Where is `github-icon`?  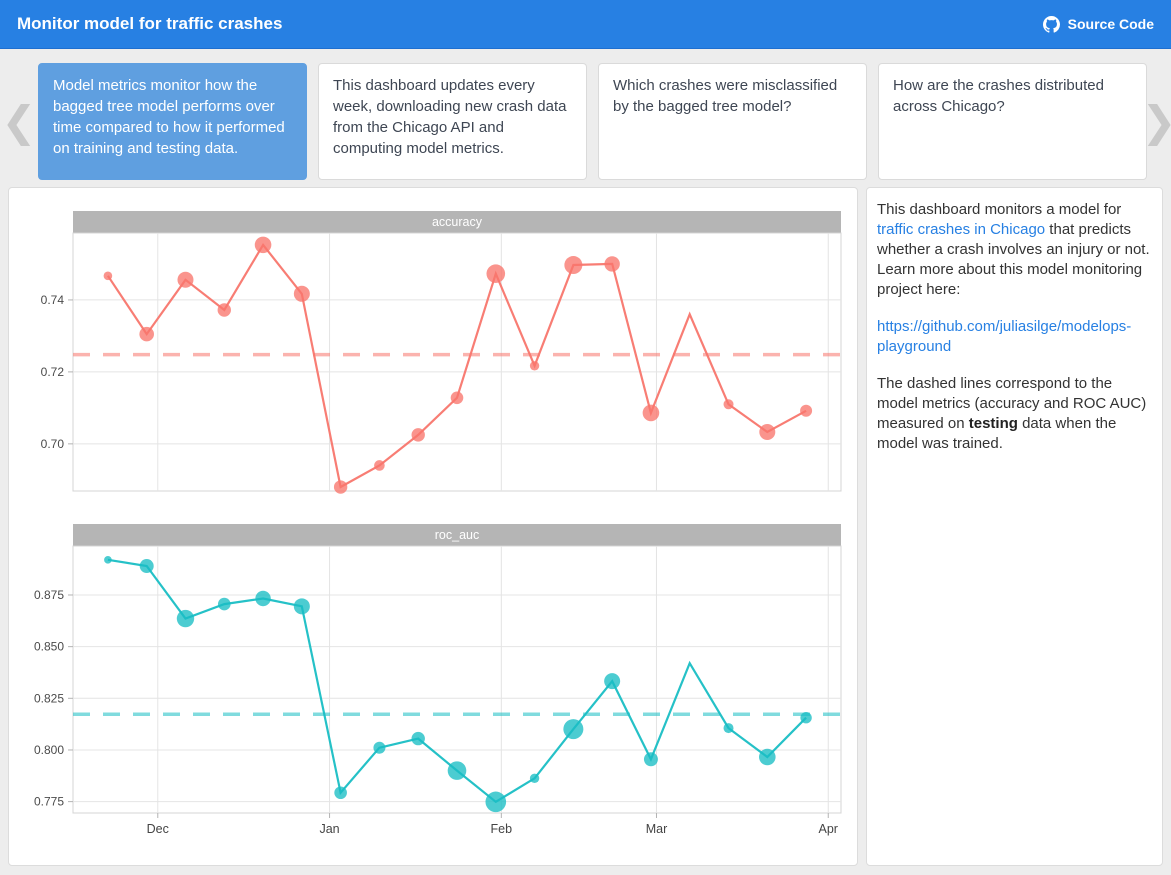
github-icon is located at coordinates (1051, 24).